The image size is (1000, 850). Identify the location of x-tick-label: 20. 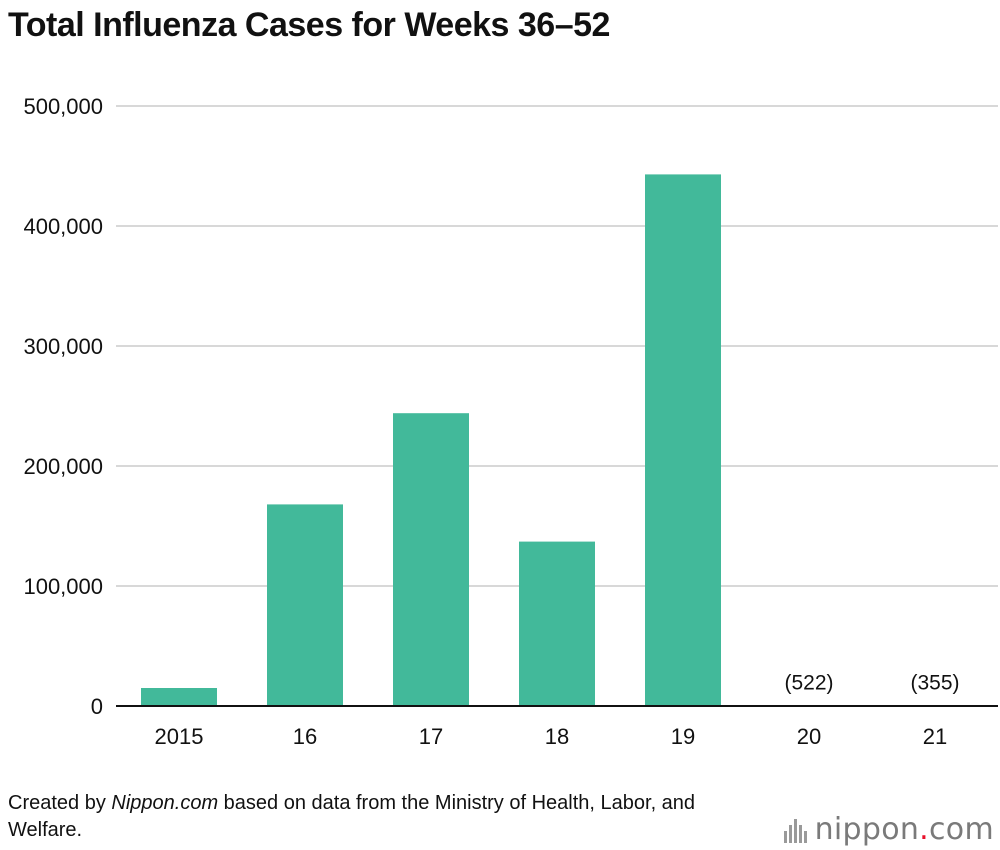
(809, 736).